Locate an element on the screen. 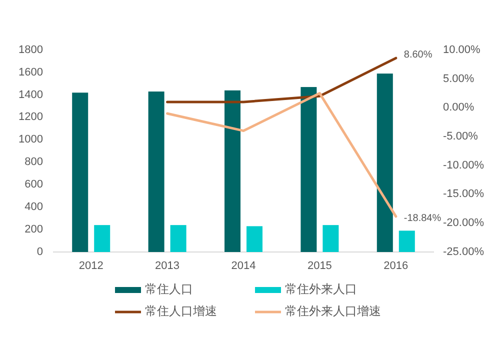  y-tick-label: 1800 is located at coordinates (30, 50).